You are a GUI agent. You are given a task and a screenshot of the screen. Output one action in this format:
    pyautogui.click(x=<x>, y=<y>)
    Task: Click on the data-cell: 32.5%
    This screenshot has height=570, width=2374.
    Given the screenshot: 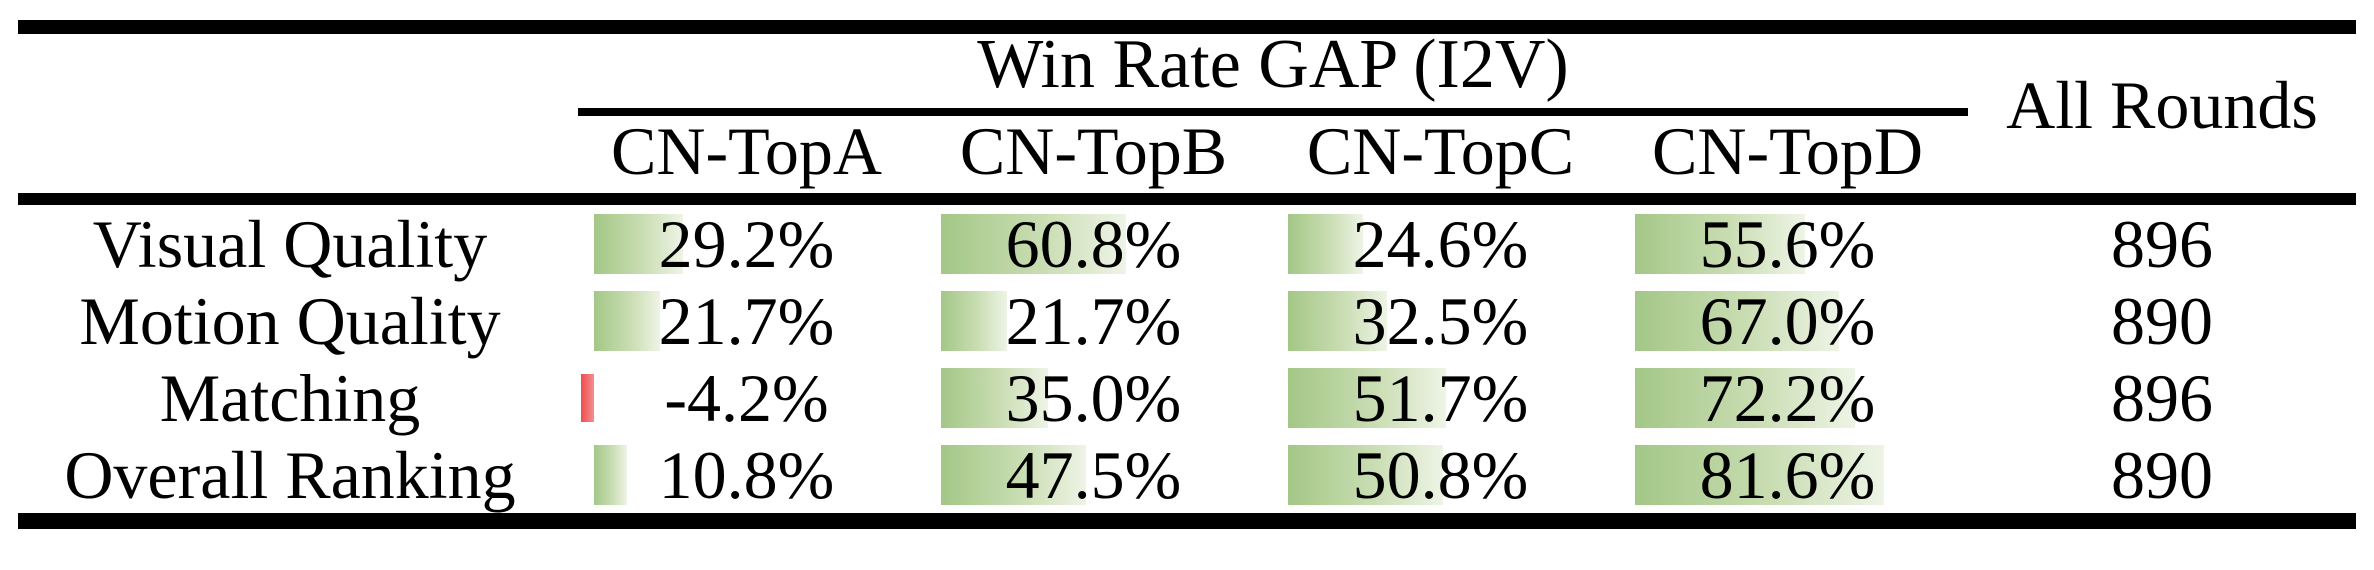 What is the action you would take?
    pyautogui.click(x=1440, y=320)
    